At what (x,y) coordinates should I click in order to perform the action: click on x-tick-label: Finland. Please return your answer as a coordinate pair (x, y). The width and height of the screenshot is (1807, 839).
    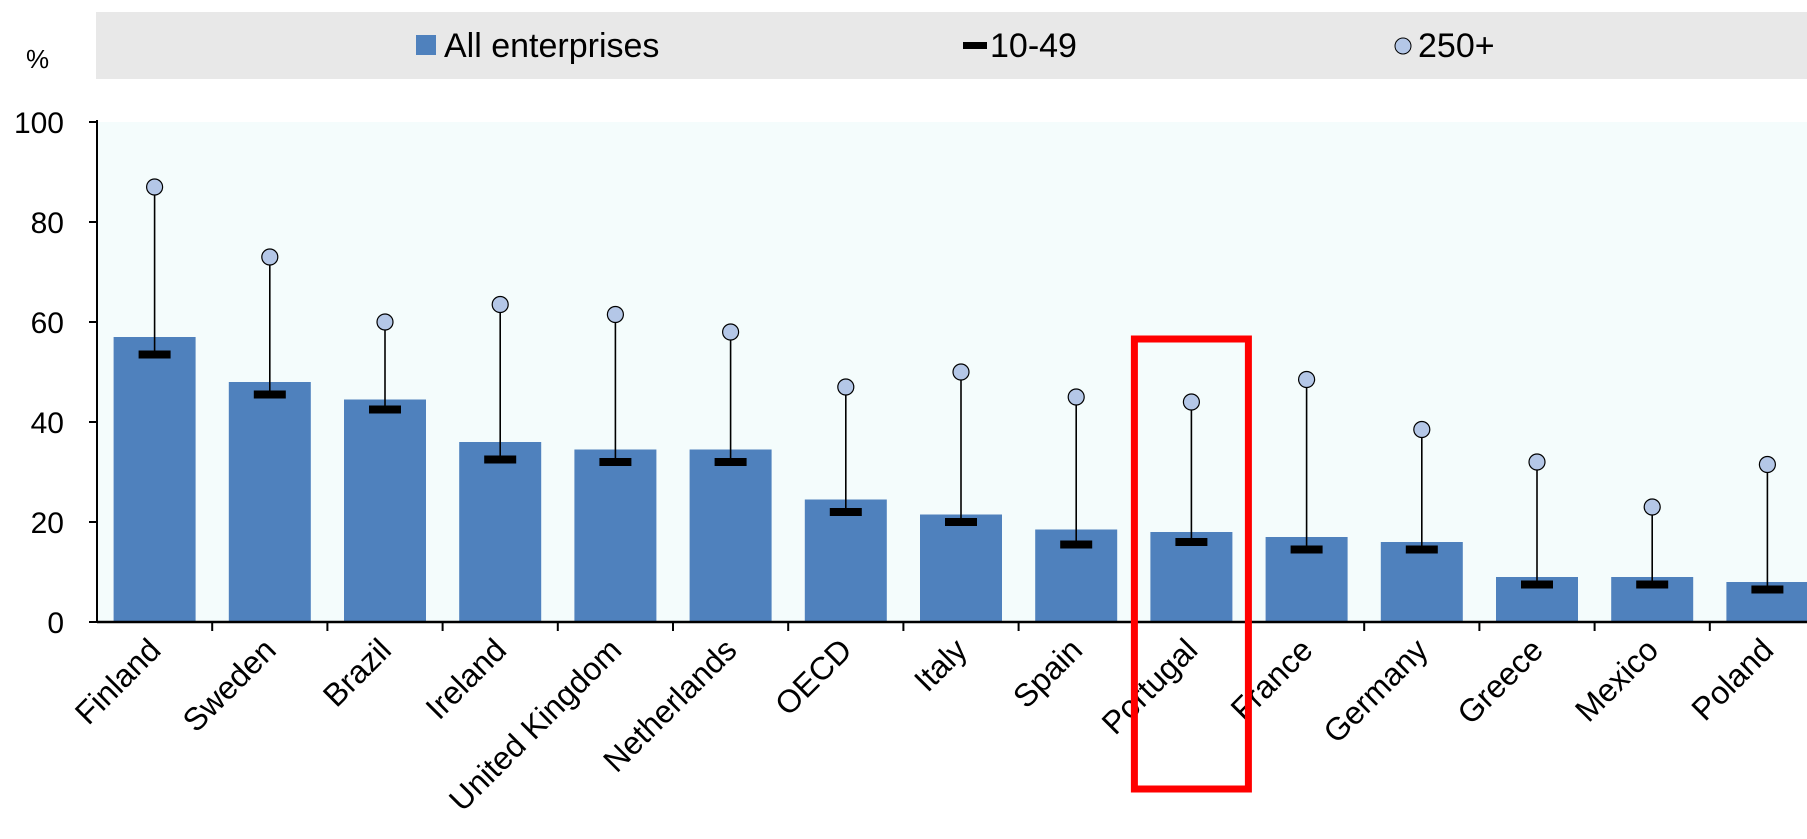
    Looking at the image, I should click on (118, 681).